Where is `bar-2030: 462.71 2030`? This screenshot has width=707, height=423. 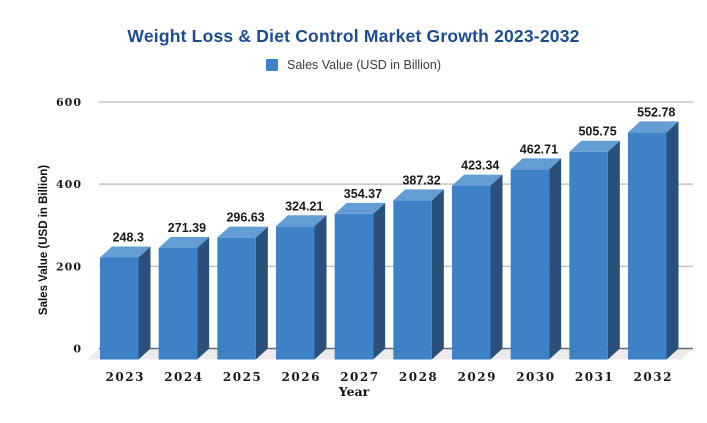
bar-2030: 462.71 2030 is located at coordinates (536, 263).